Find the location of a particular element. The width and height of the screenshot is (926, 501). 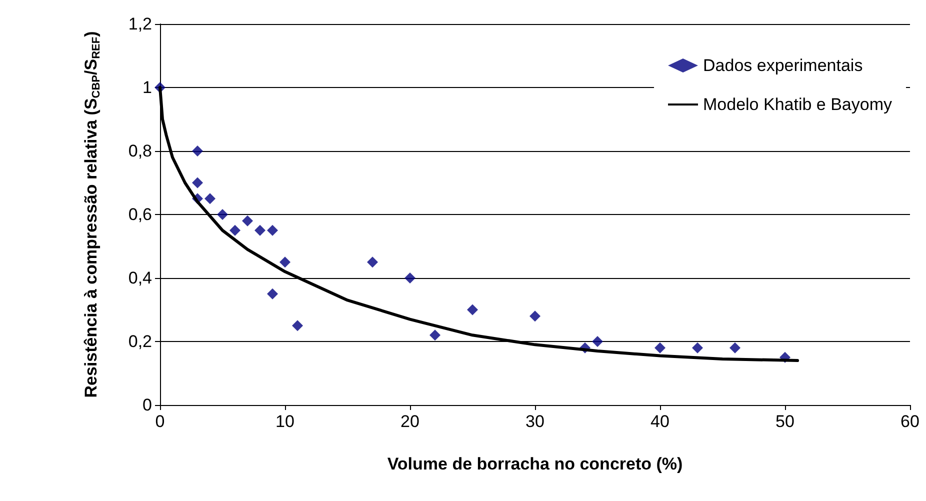

y-axis-title: Resistência à compressão relativa (SCBP/SREF) is located at coordinates (92, 214).